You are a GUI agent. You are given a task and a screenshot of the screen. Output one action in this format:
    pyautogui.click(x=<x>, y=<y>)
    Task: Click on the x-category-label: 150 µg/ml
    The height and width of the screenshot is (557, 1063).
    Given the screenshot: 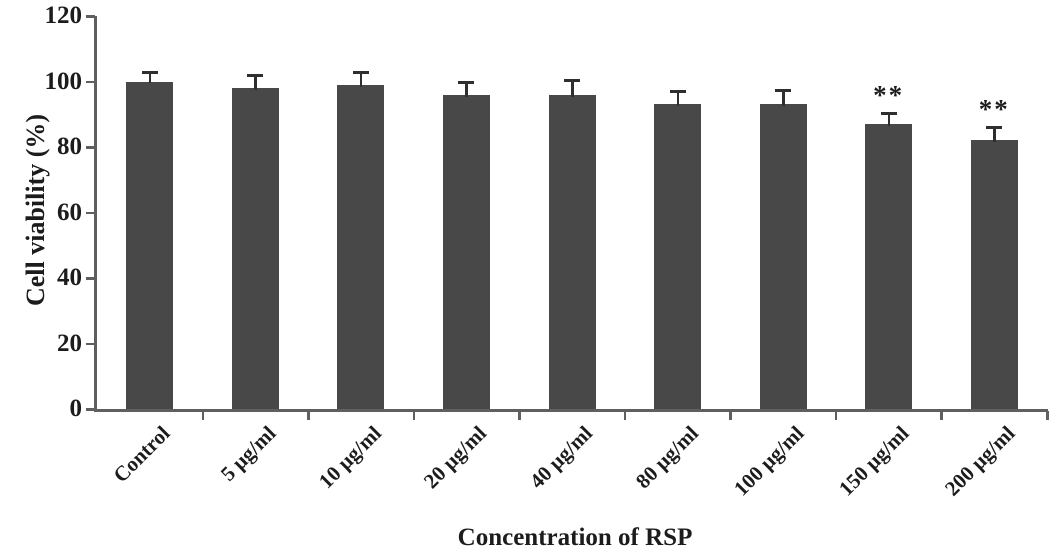 What is the action you would take?
    pyautogui.click(x=874, y=461)
    